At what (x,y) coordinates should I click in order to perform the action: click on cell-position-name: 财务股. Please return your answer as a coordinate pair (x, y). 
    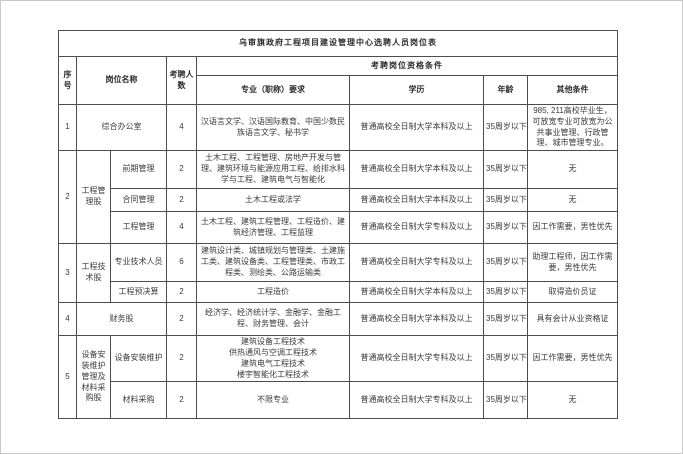
    Looking at the image, I should click on (121, 319).